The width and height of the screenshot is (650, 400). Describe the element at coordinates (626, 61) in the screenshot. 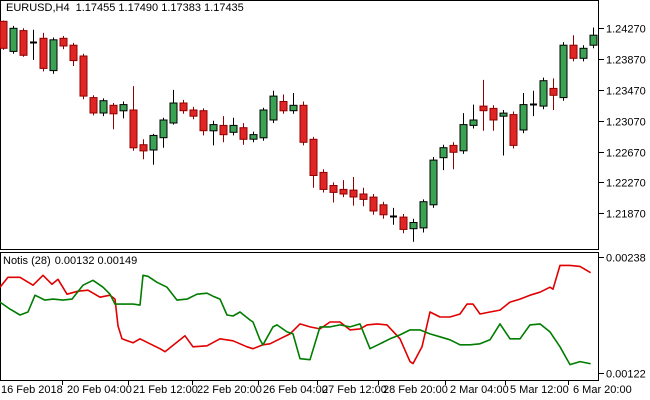

I see `price-tick-label: 1.23870` at that location.